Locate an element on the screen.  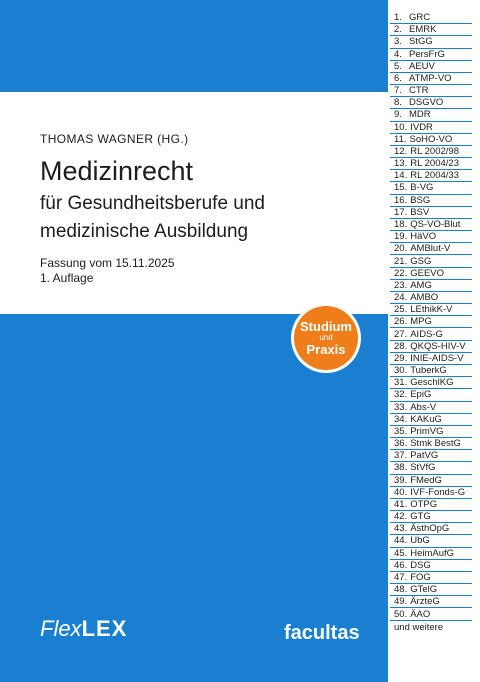
register-item-label: AMG is located at coordinates (421, 285).